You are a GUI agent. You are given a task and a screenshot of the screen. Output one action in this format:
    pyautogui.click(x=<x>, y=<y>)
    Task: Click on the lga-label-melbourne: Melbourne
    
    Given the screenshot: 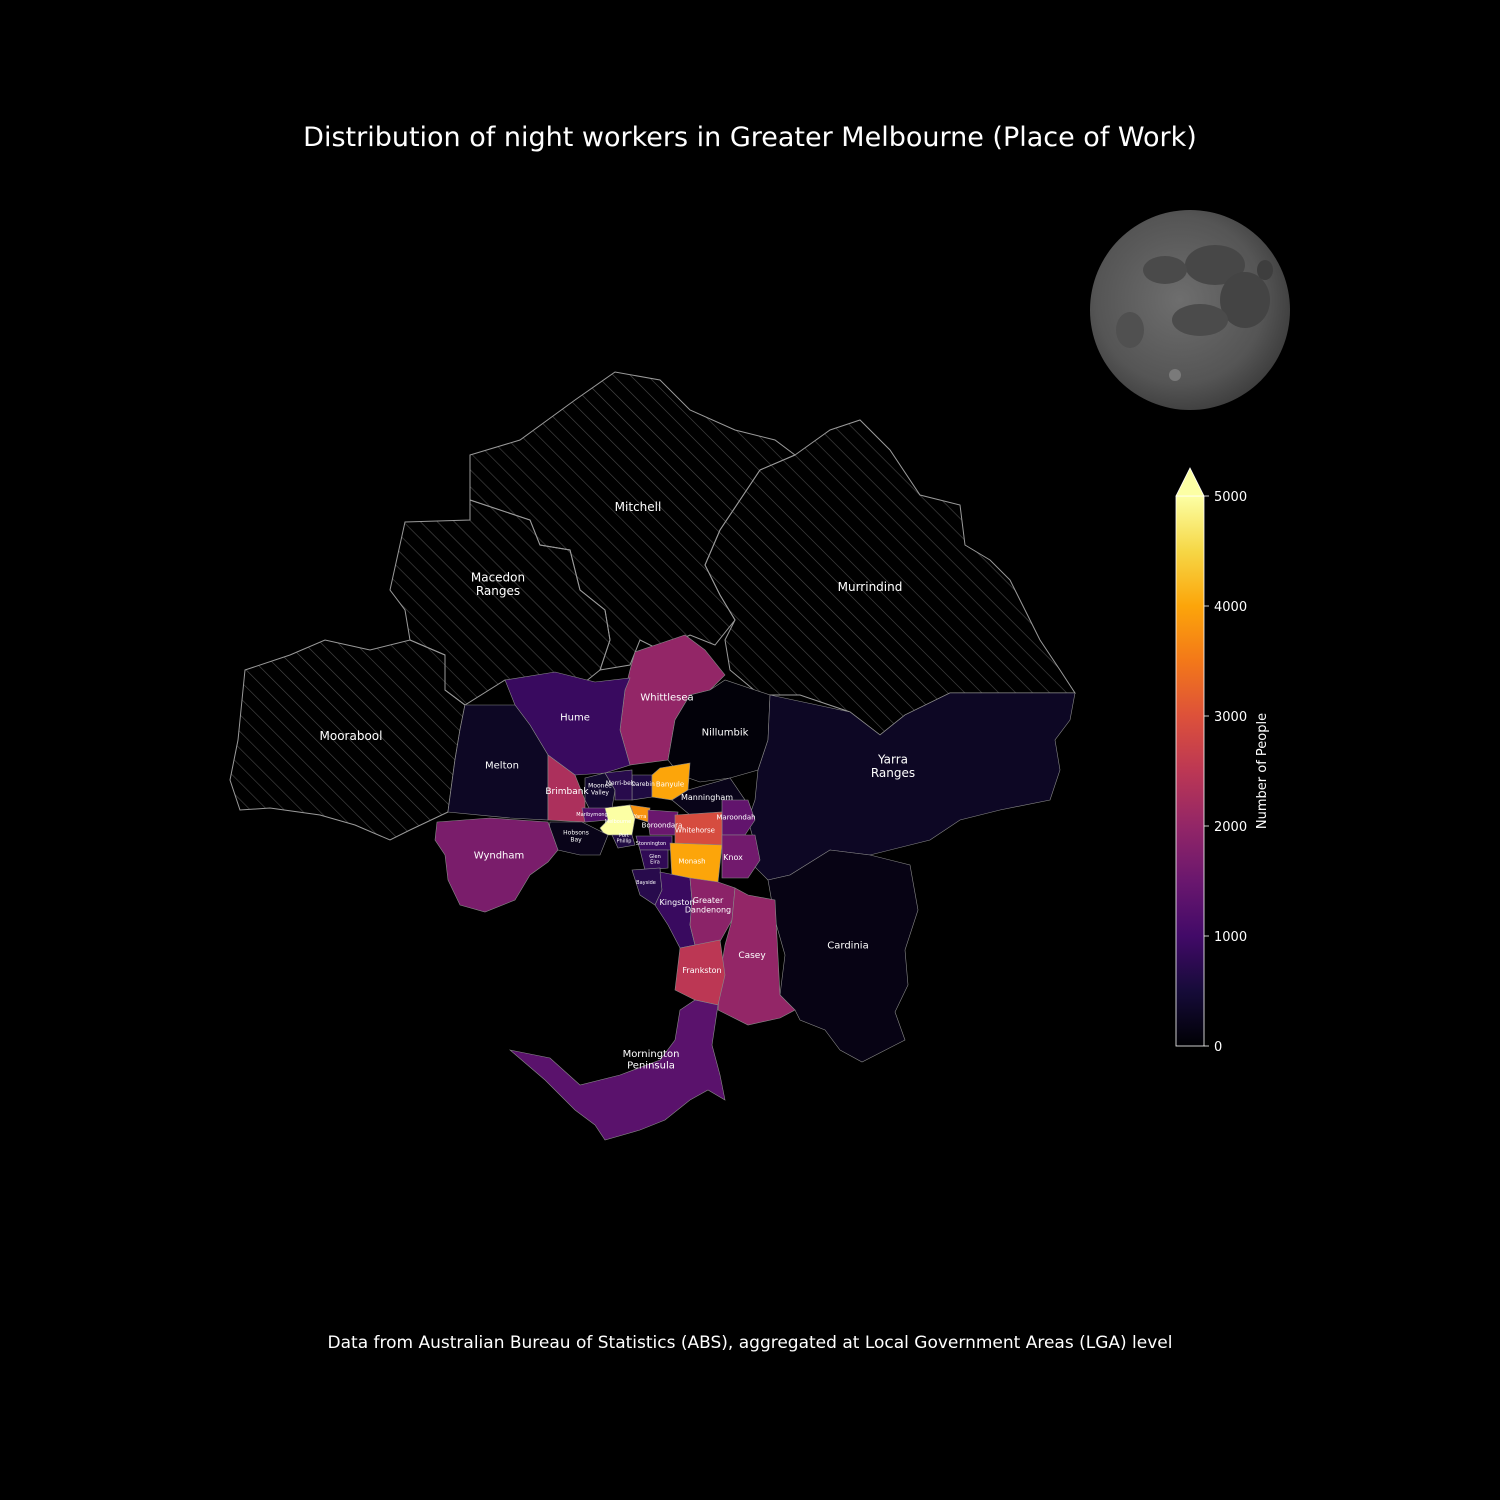 What is the action you would take?
    pyautogui.click(x=618, y=822)
    